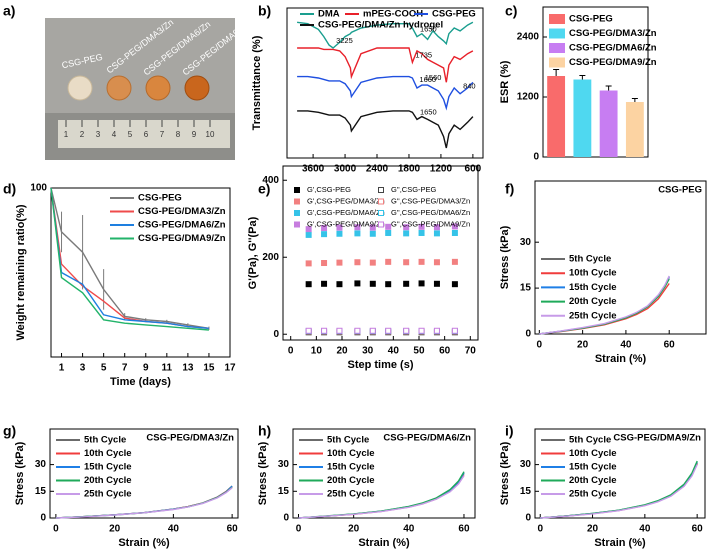 Image resolution: width=715 pixels, height=552 pixels. What do you see at coordinates (158, 88) in the screenshot?
I see `sample-disk` at bounding box center [158, 88].